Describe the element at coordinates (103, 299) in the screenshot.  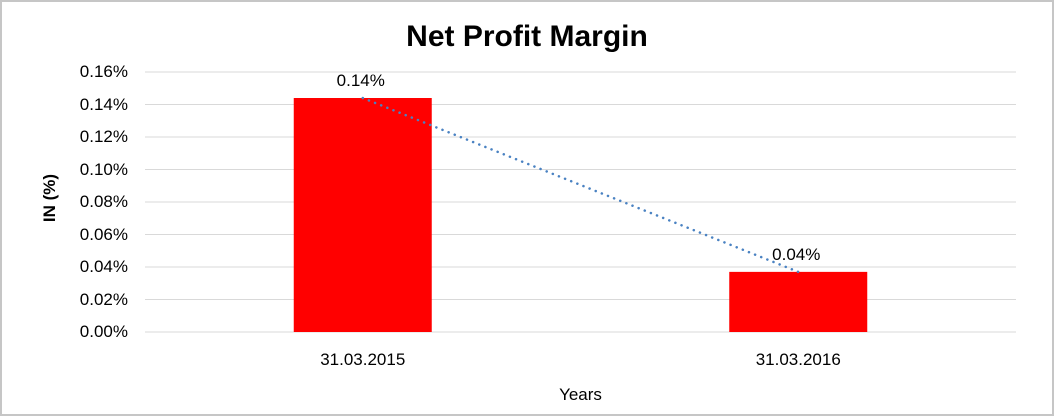
I see `y-axis-tick-label: 0.02%` at that location.